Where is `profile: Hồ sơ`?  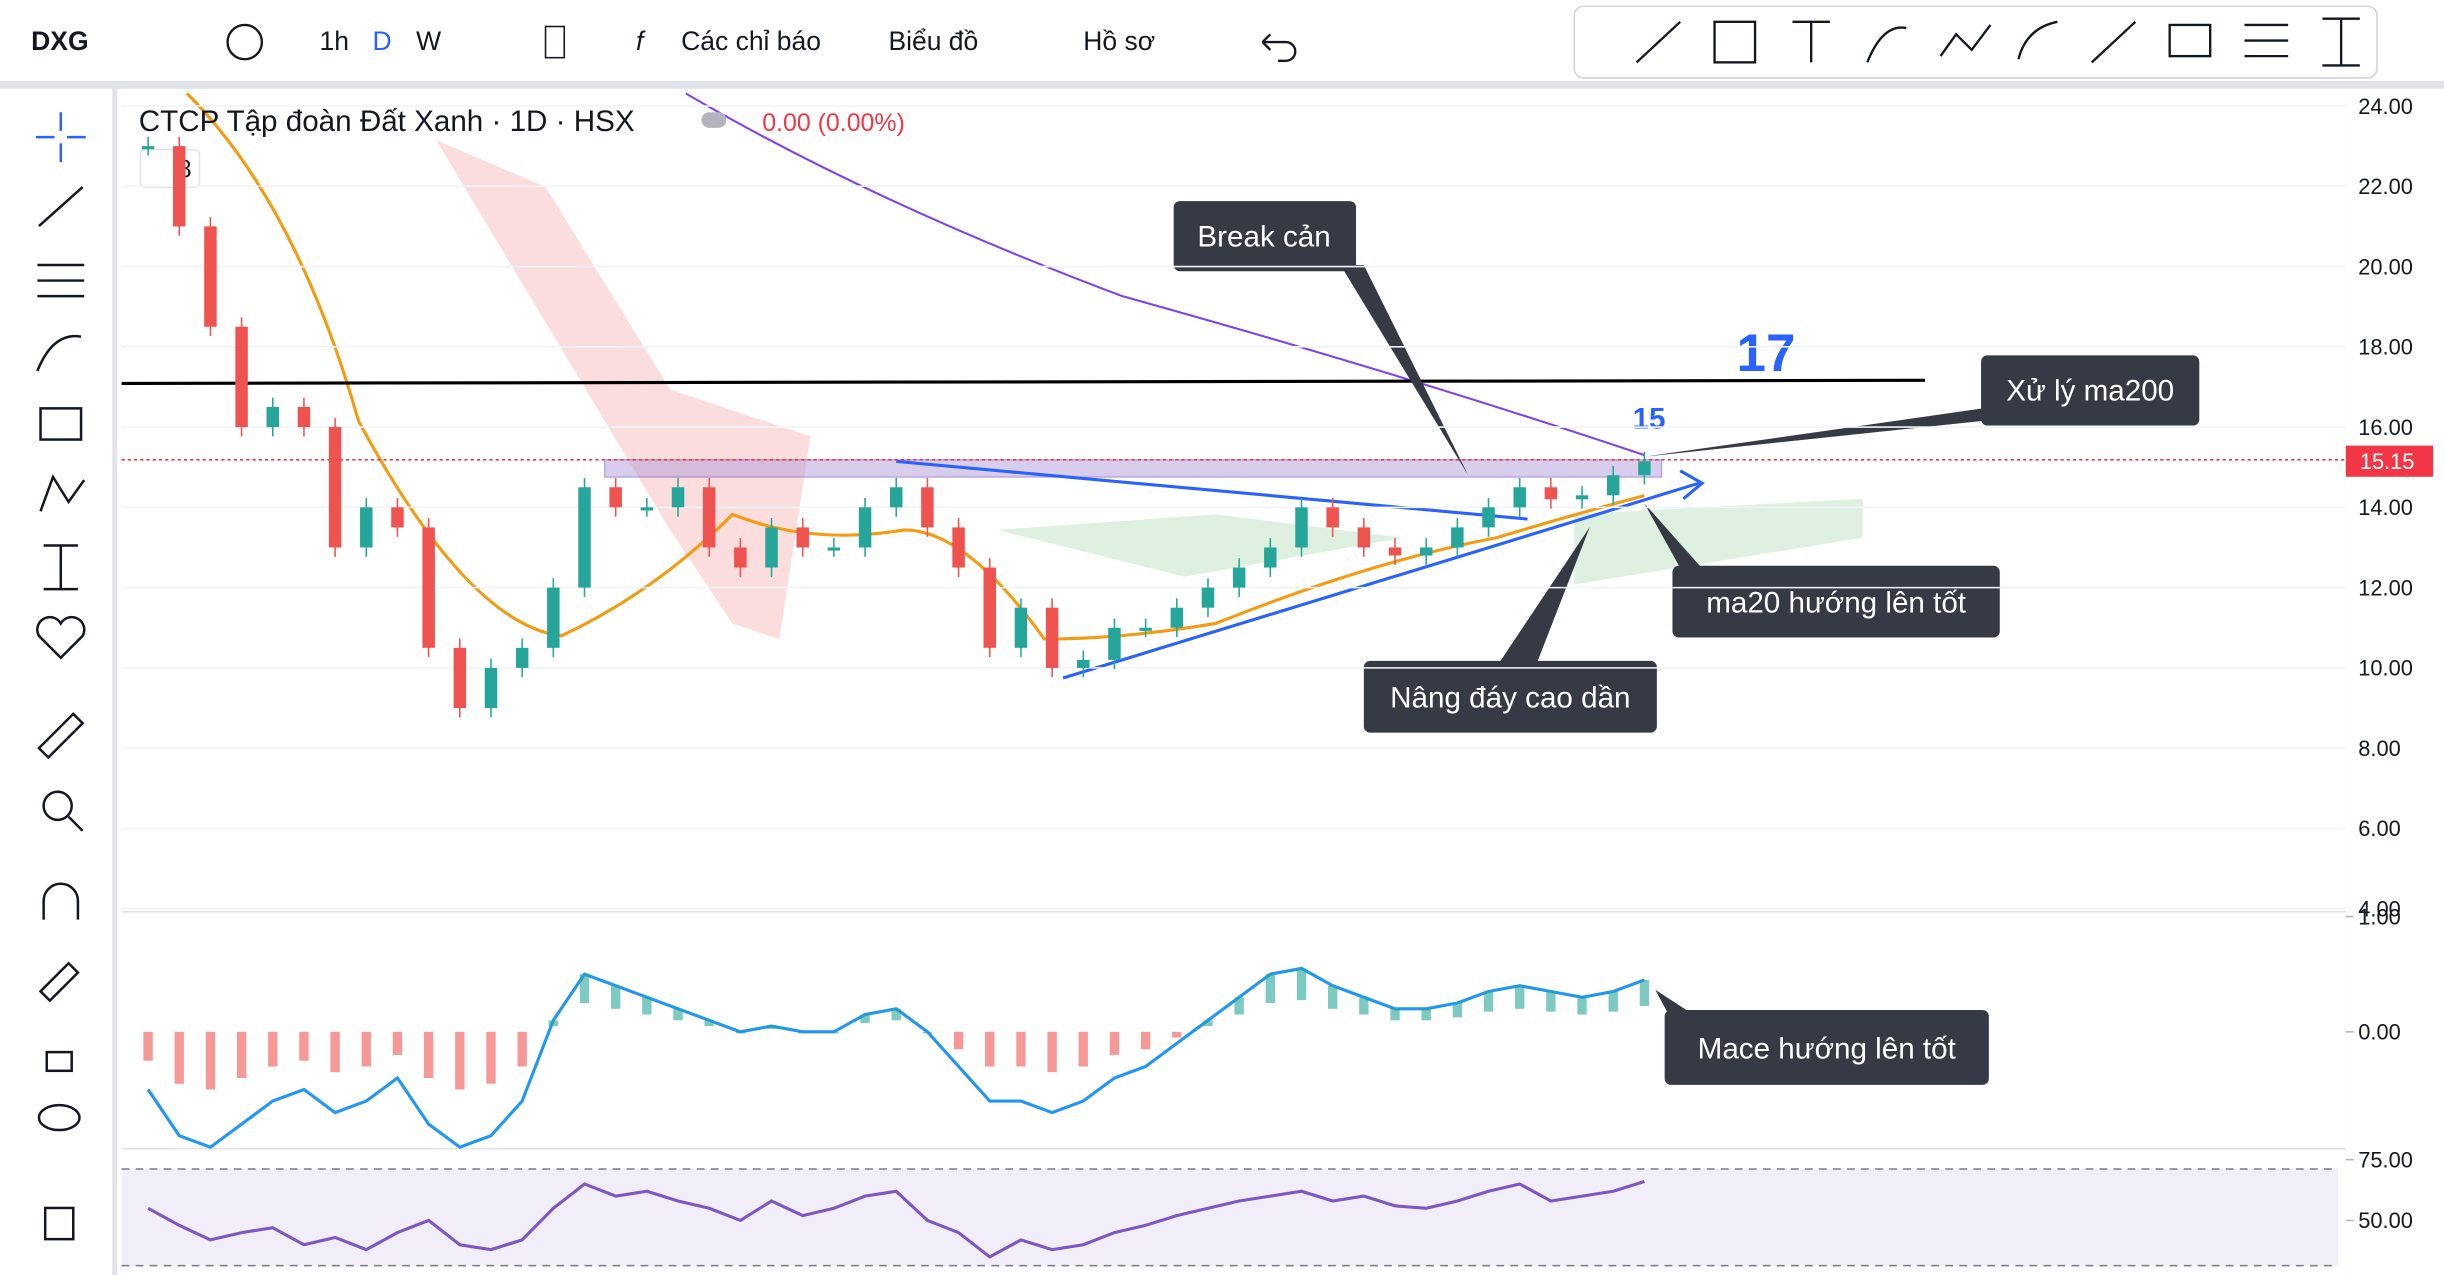
profile: Hồ sơ is located at coordinates (1119, 41).